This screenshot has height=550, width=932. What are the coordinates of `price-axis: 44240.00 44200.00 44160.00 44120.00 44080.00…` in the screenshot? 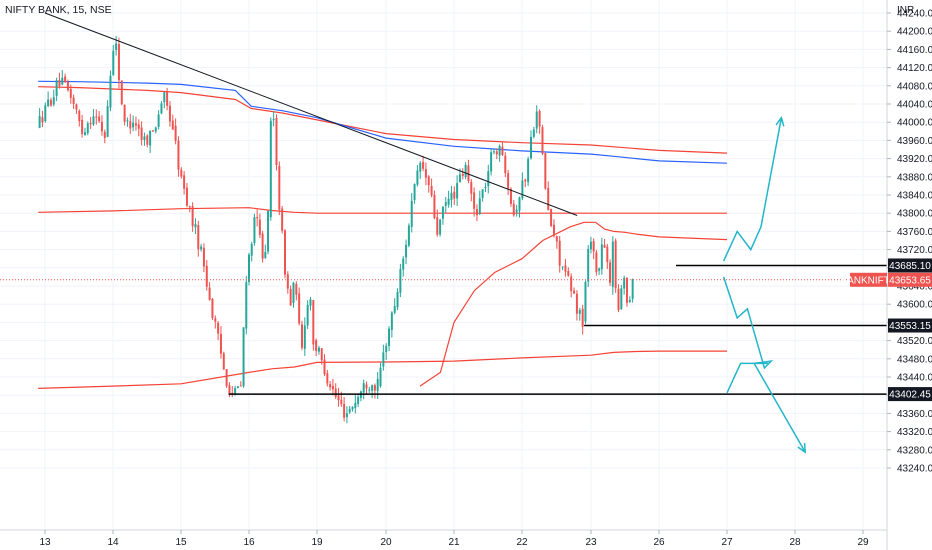 It's located at (909, 242).